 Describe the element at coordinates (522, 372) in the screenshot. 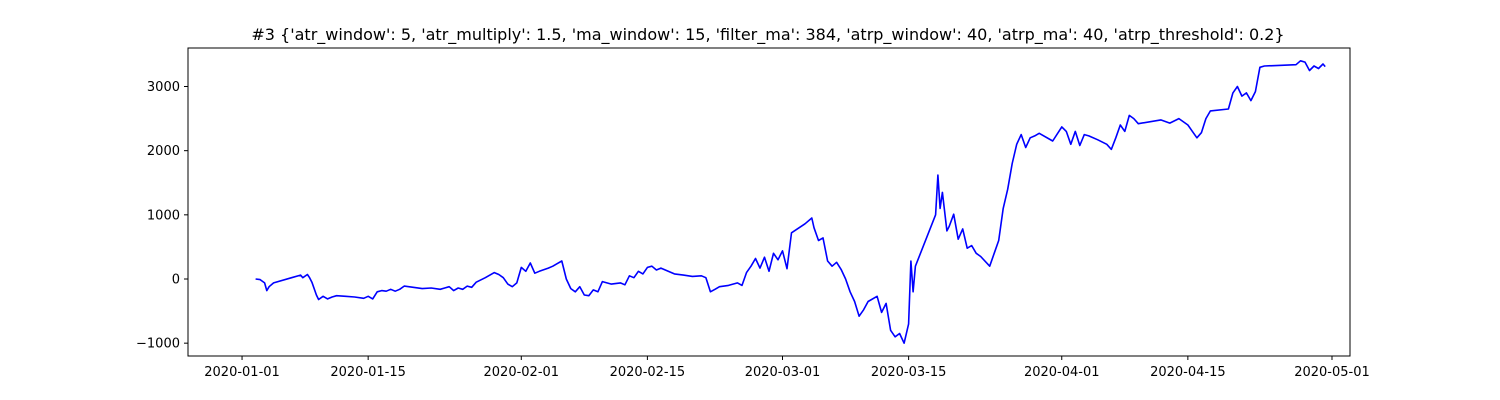

I see `x-tick-label: 2020-02-01` at that location.